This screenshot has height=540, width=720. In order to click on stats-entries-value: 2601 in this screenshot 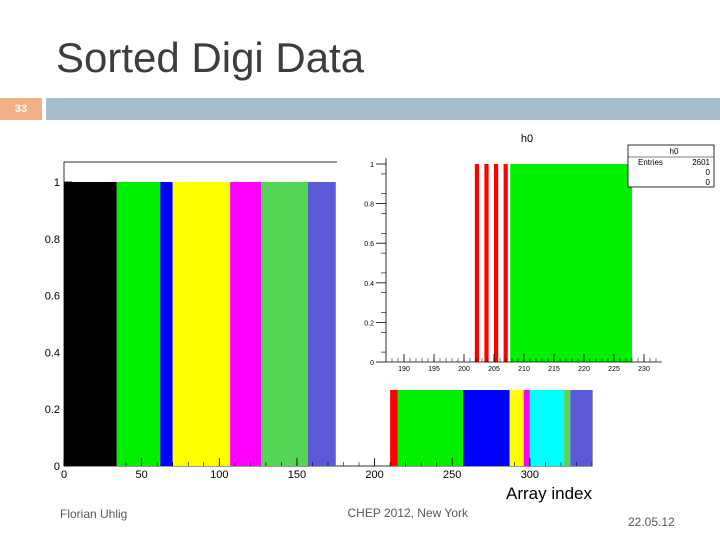, I will do `click(701, 162)`.